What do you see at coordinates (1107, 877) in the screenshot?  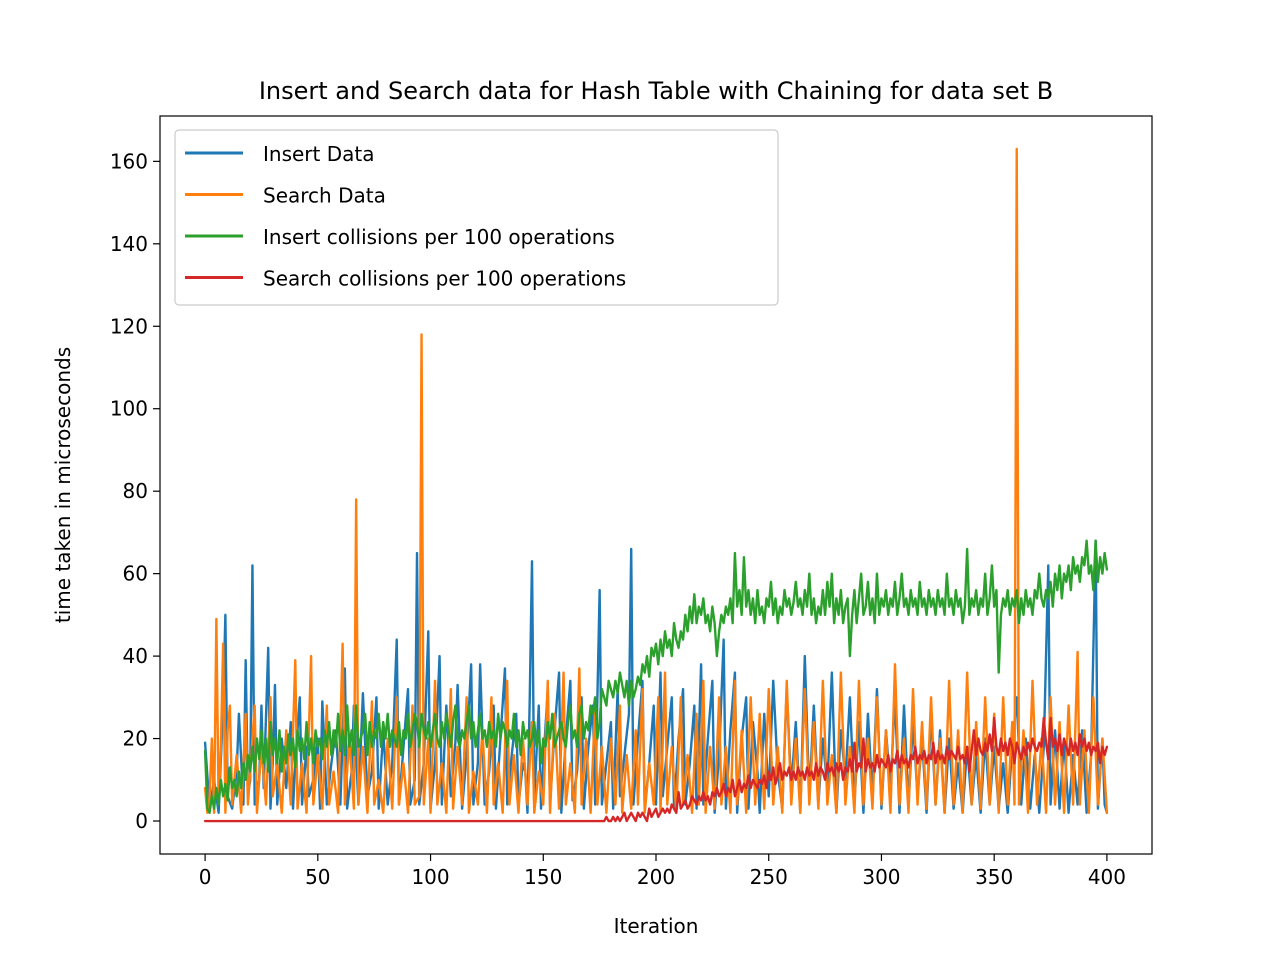 I see `x-tick-label: 400` at bounding box center [1107, 877].